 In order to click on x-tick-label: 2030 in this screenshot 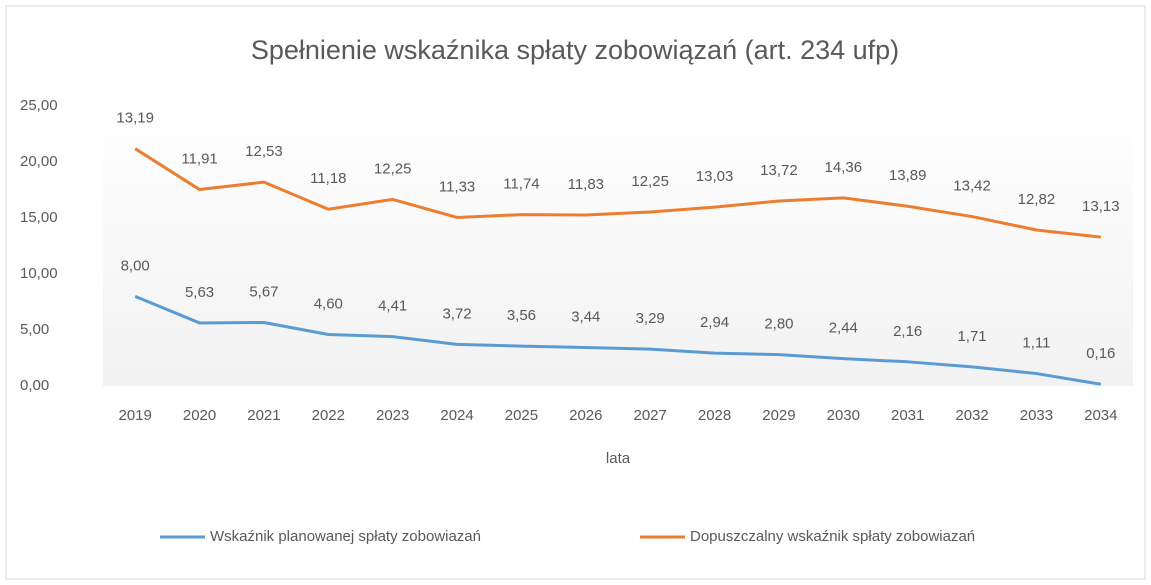, I will do `click(843, 415)`.